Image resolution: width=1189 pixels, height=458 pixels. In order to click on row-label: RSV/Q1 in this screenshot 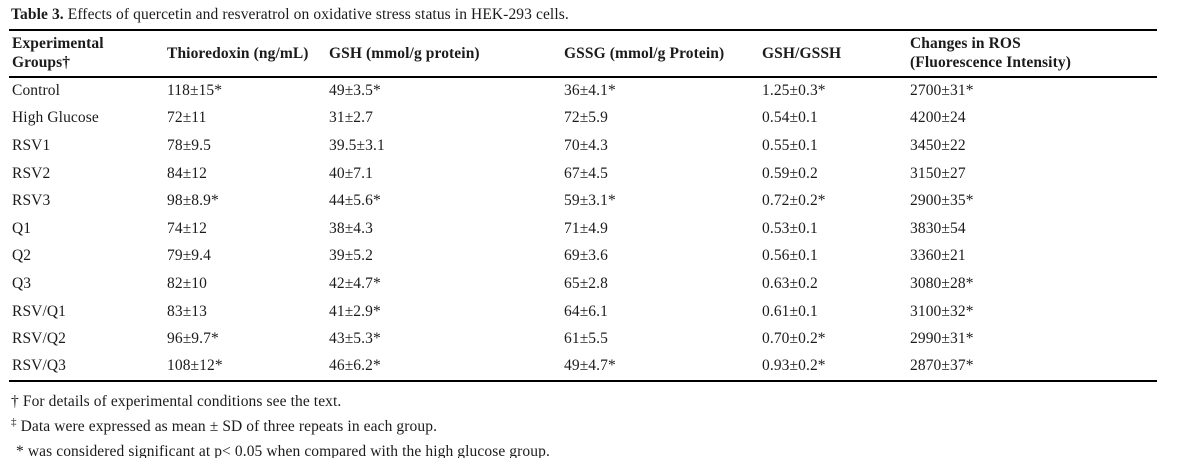, I will do `click(39, 311)`.